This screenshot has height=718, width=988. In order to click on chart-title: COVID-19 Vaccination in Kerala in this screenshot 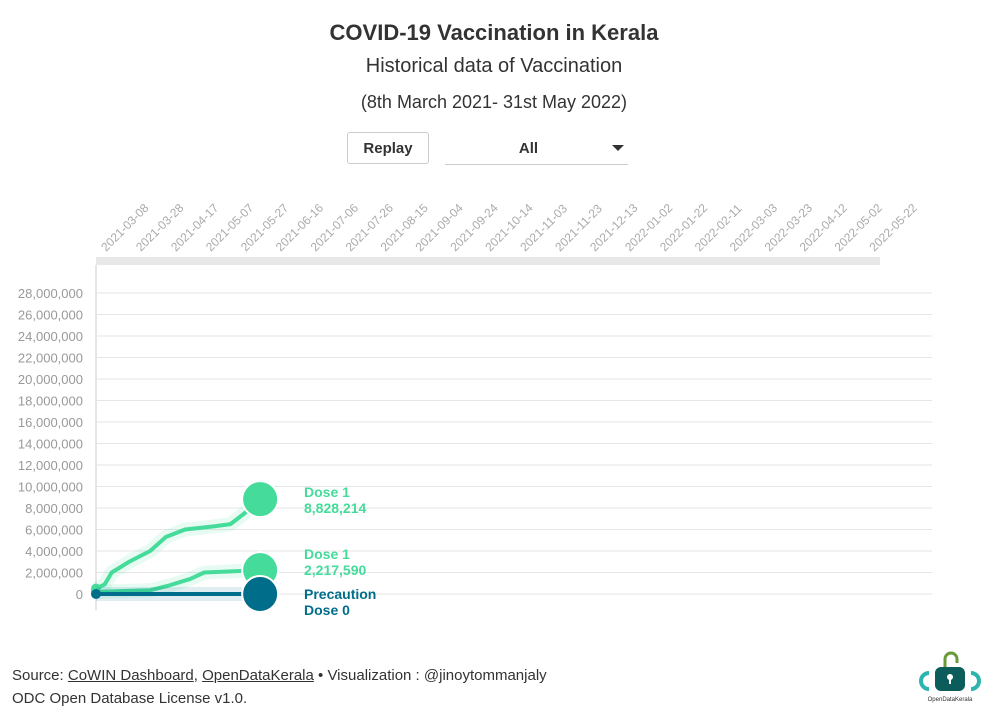, I will do `click(494, 32)`.